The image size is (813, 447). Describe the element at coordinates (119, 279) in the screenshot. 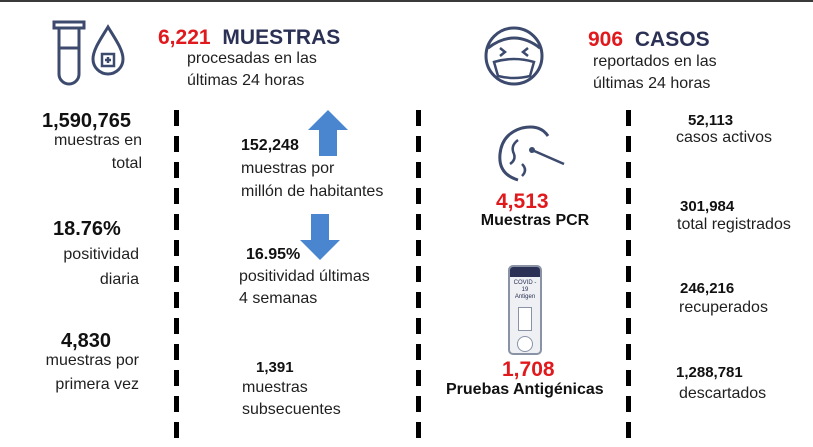

I see `positividad-label-line2: diaria` at that location.